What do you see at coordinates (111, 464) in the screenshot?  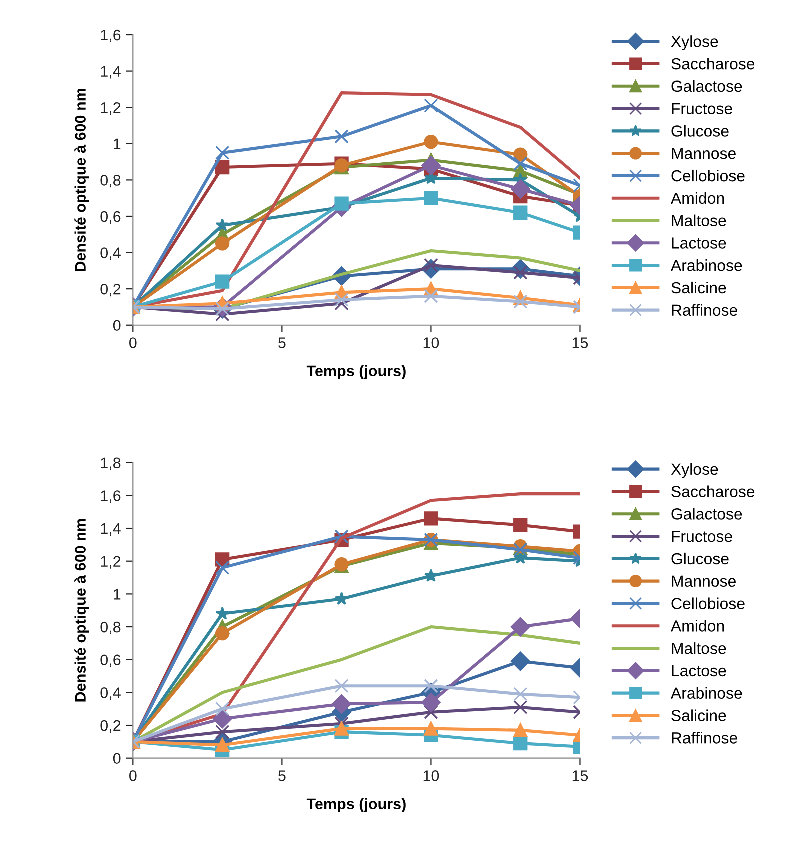 I see `y-tick-label: 1,8` at bounding box center [111, 464].